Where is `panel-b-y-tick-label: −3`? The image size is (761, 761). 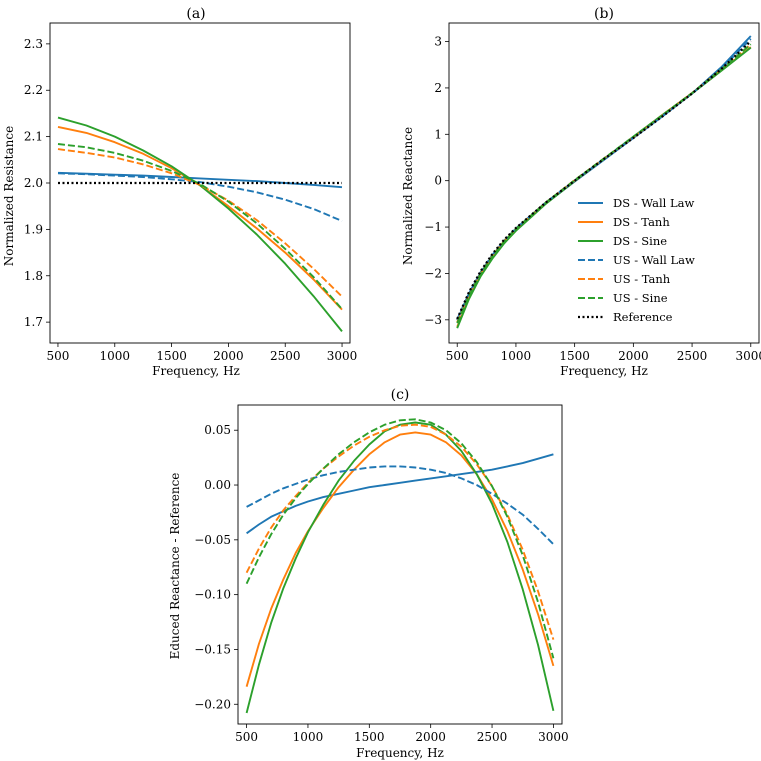
panel-b-y-tick-label: −3 is located at coordinates (433, 320).